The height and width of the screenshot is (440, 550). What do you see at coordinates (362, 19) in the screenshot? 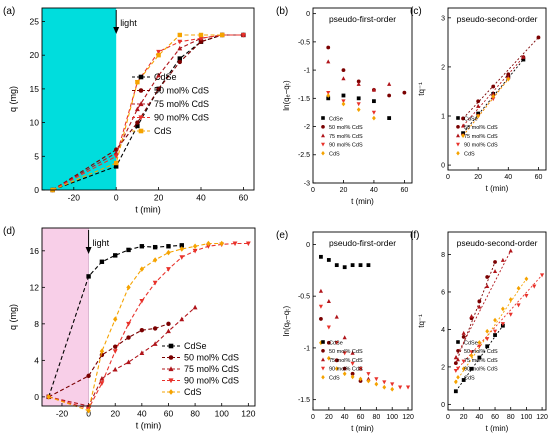
I see `chart-title: pseudo-first-order` at bounding box center [362, 19].